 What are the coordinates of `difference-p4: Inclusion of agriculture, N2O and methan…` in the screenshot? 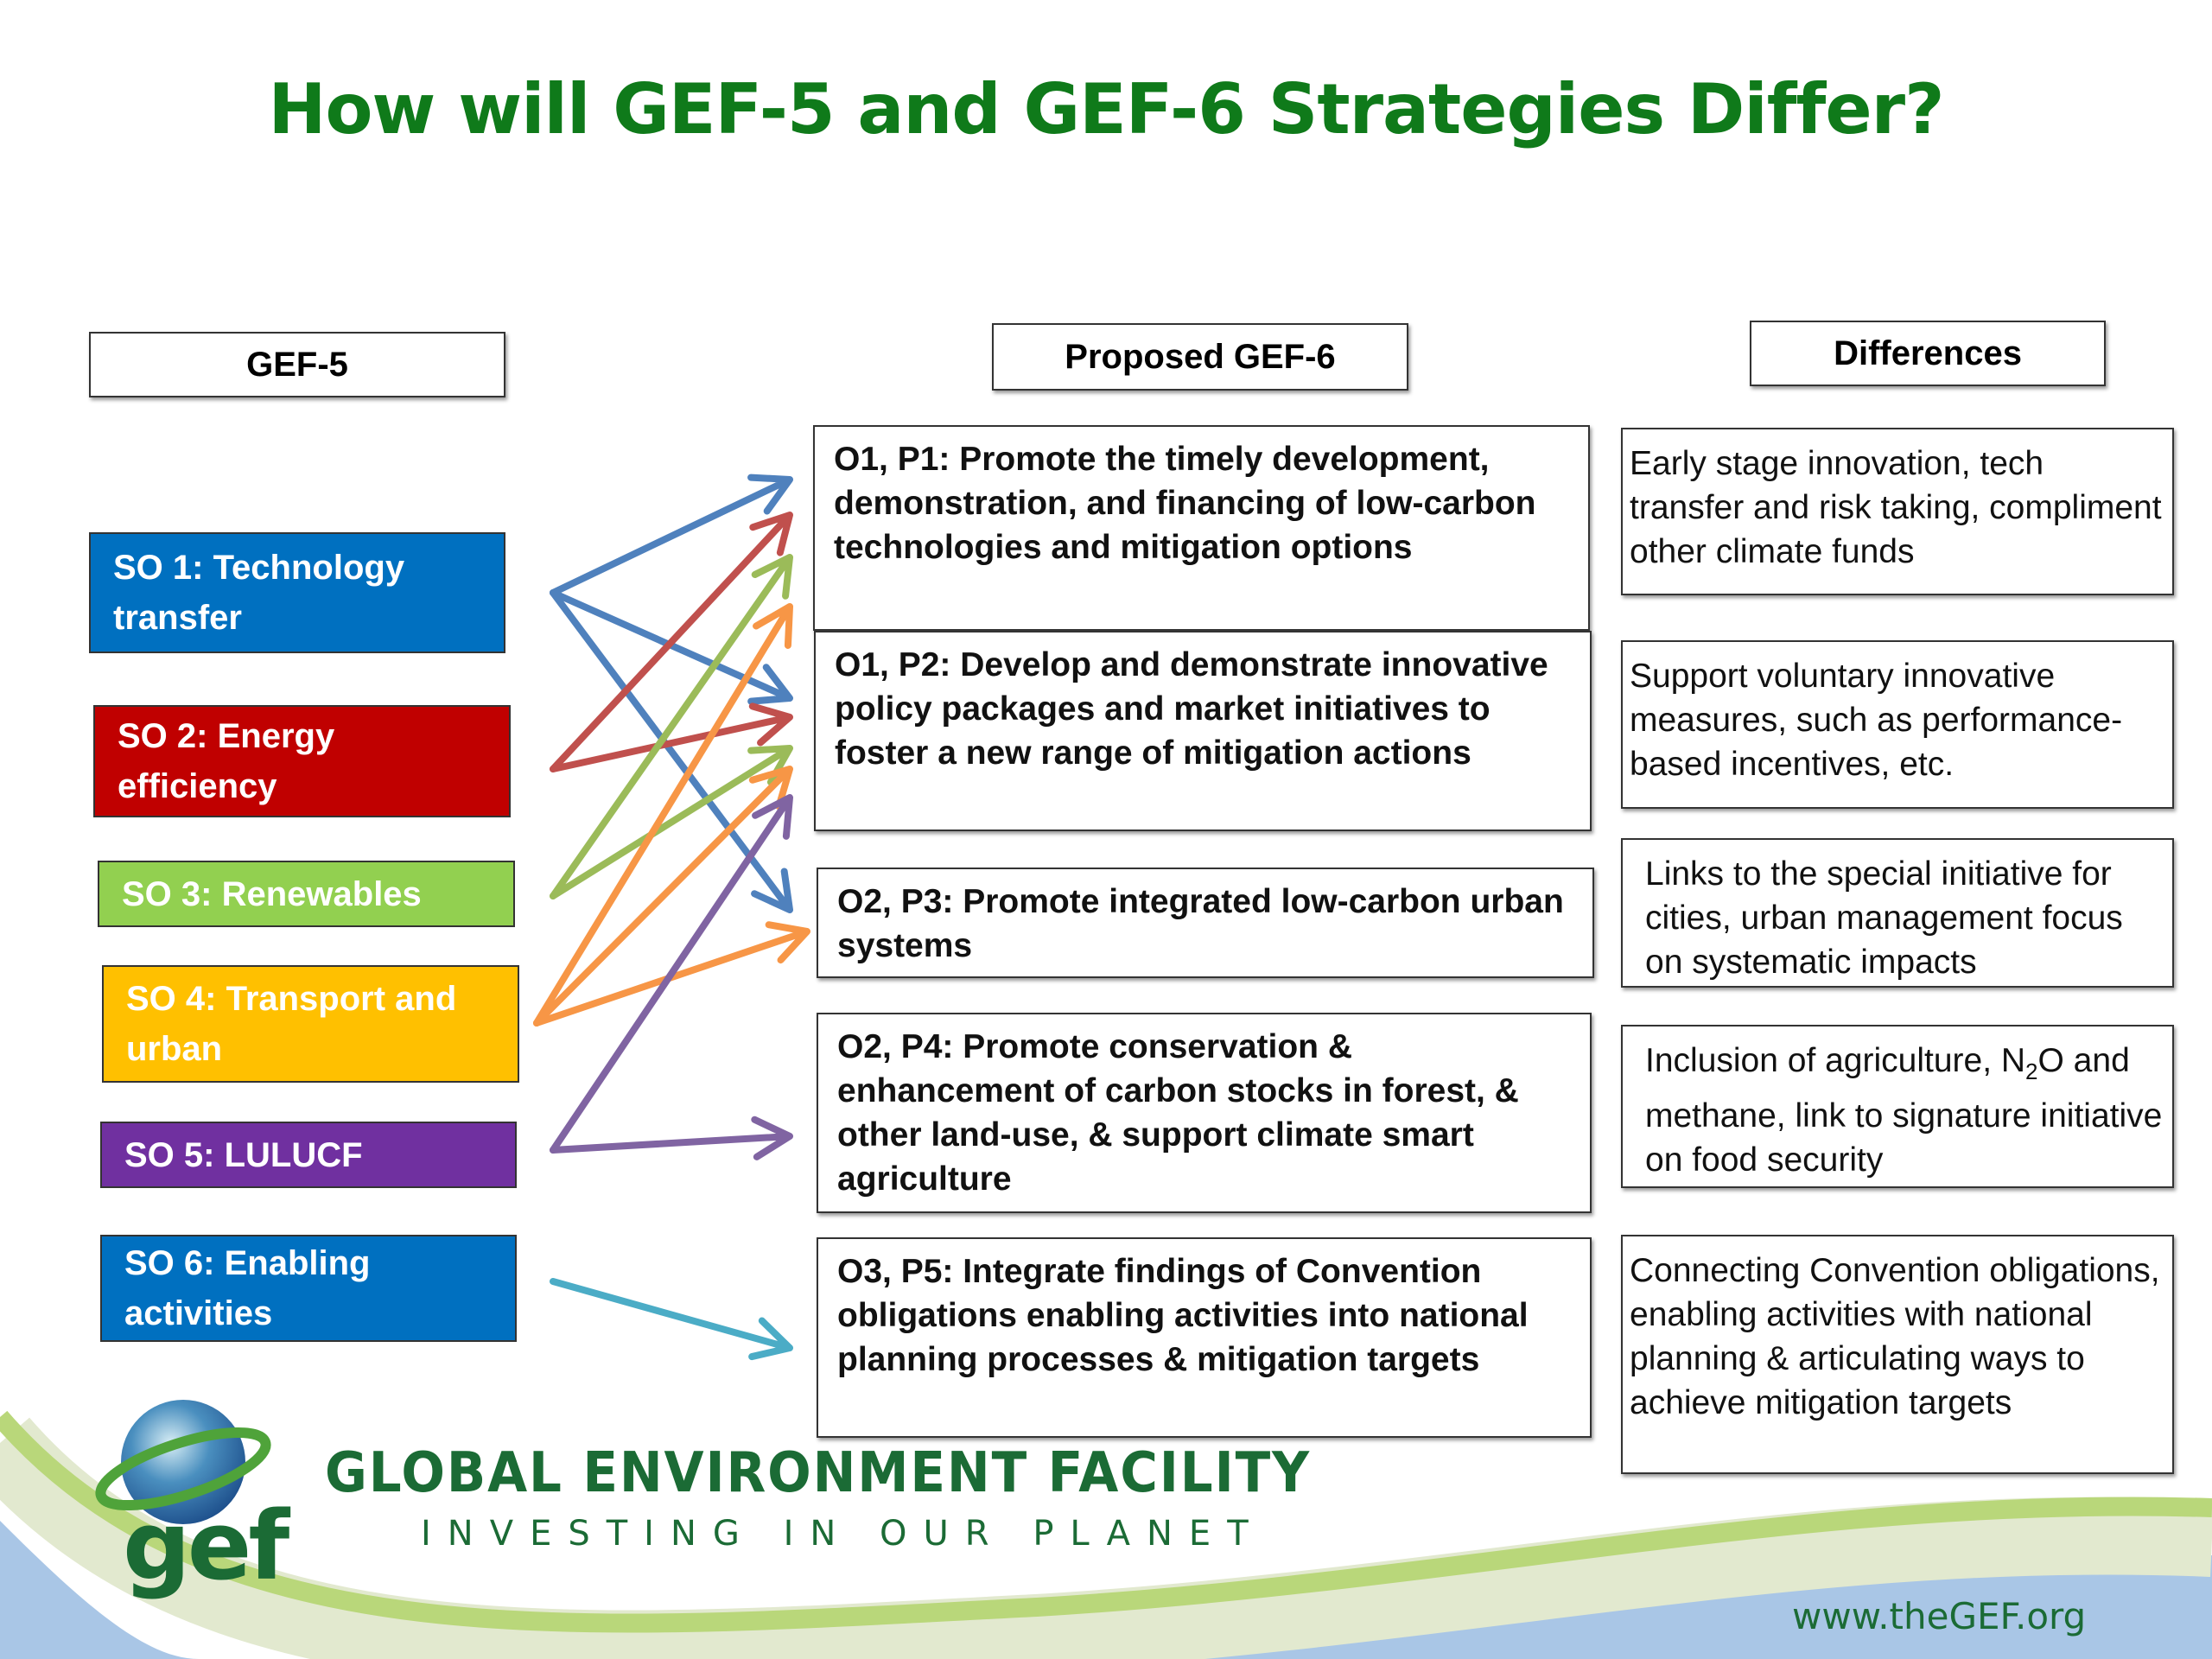 It's located at (1897, 1106).